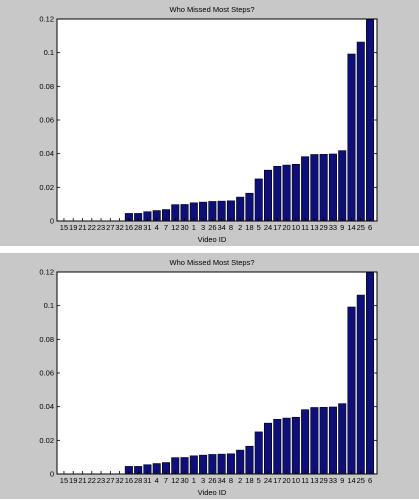 The height and width of the screenshot is (500, 419). I want to click on x-tick-label: 16, so click(129, 227).